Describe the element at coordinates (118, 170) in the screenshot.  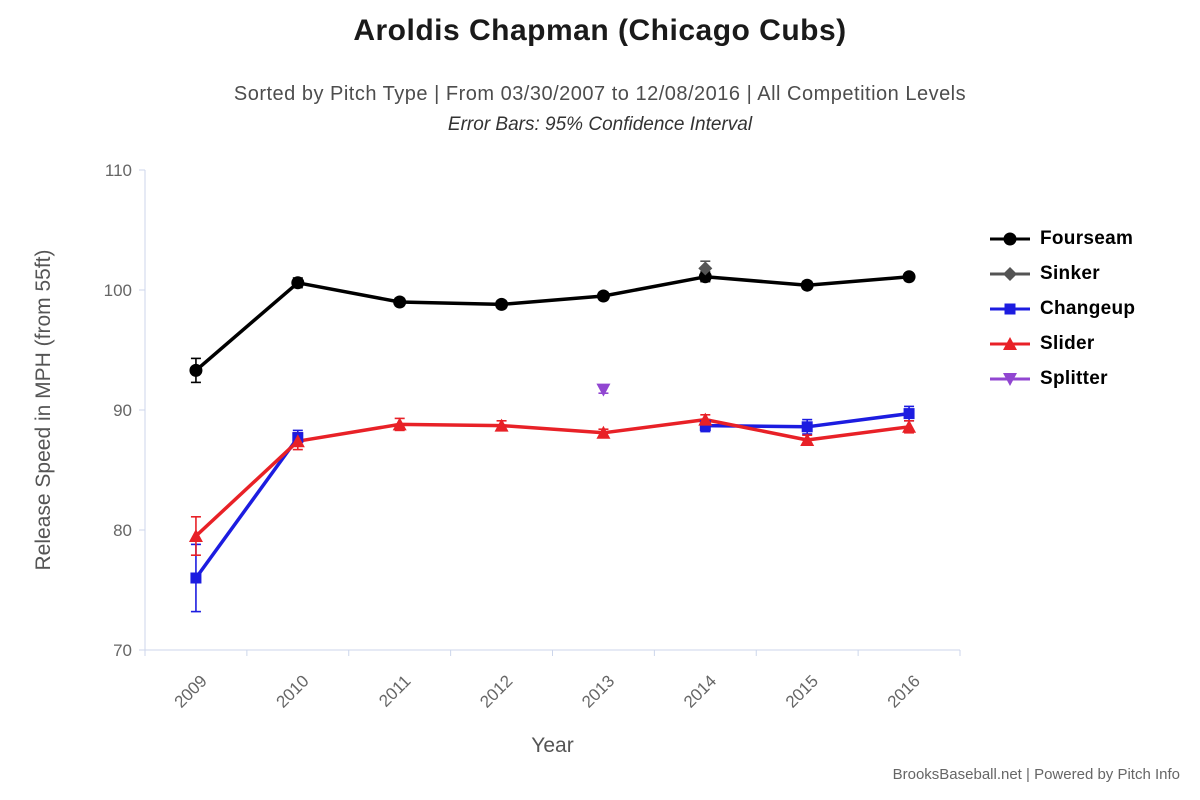
I see `y-tick-label: 110` at that location.